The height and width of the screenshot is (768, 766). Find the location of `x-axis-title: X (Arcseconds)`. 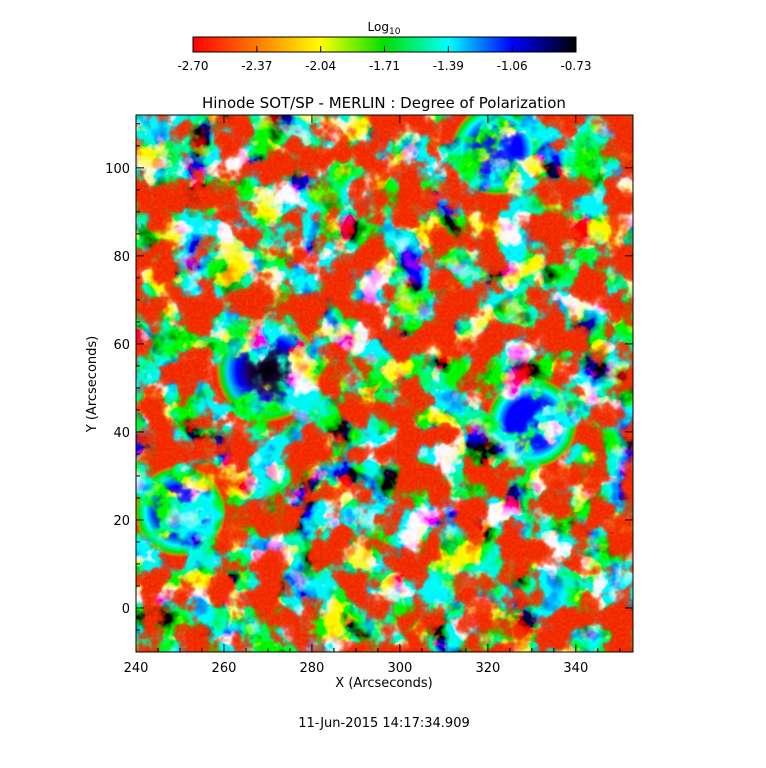

x-axis-title: X (Arcseconds) is located at coordinates (383, 683).